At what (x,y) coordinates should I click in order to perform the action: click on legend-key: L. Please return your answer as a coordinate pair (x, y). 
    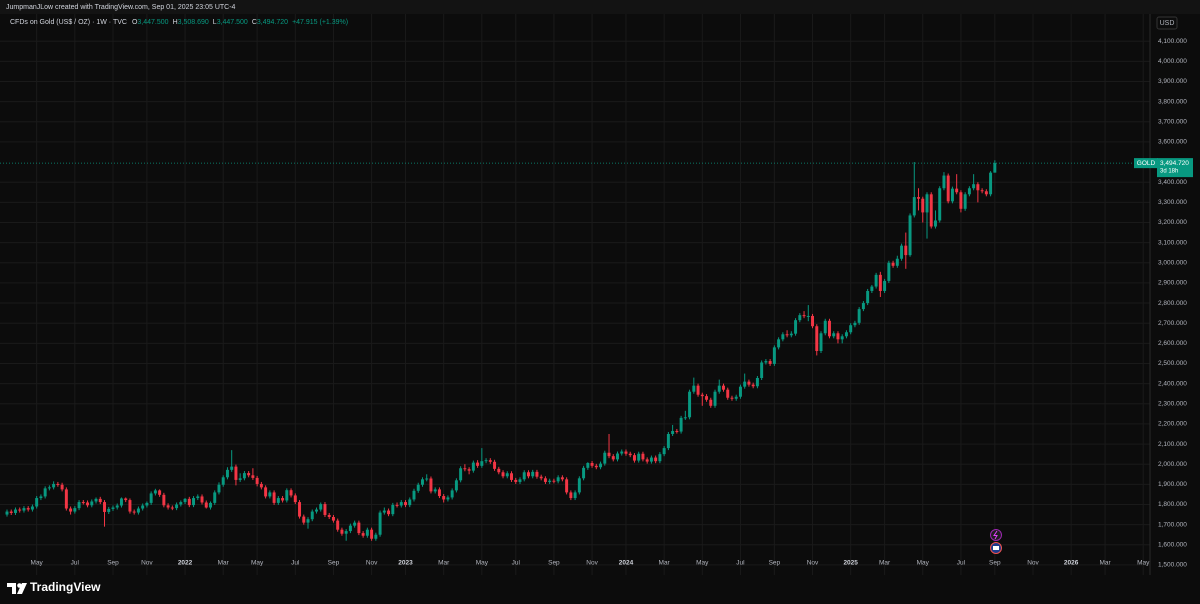
    Looking at the image, I should click on (215, 22).